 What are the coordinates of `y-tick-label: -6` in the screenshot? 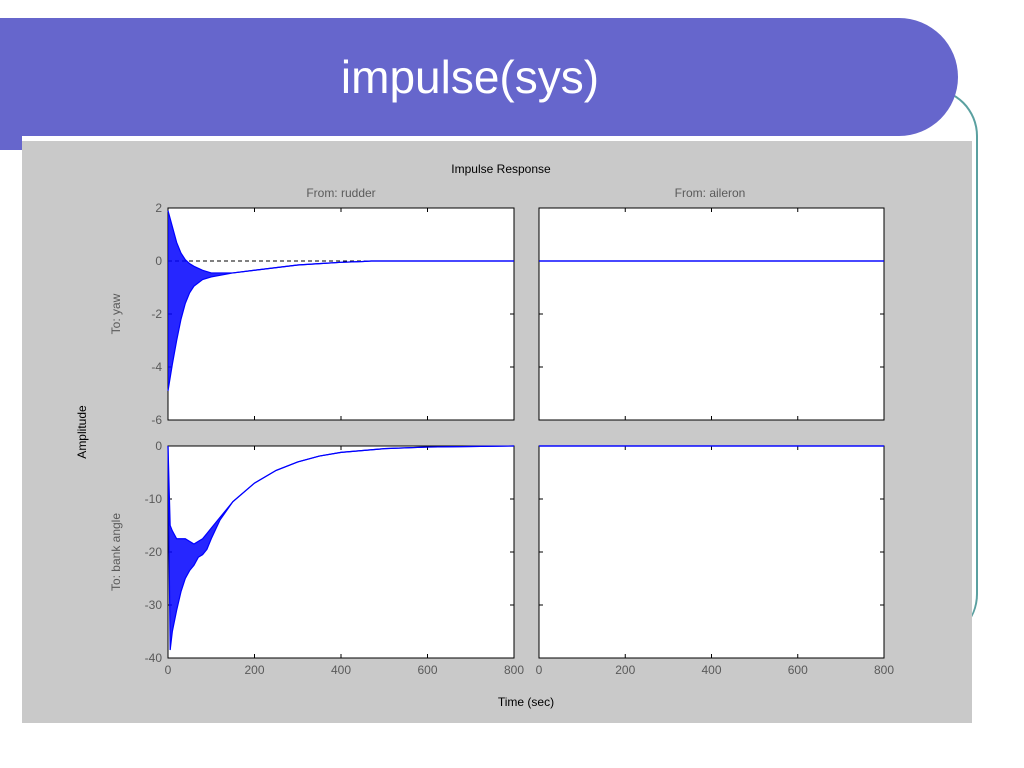 It's located at (156, 420).